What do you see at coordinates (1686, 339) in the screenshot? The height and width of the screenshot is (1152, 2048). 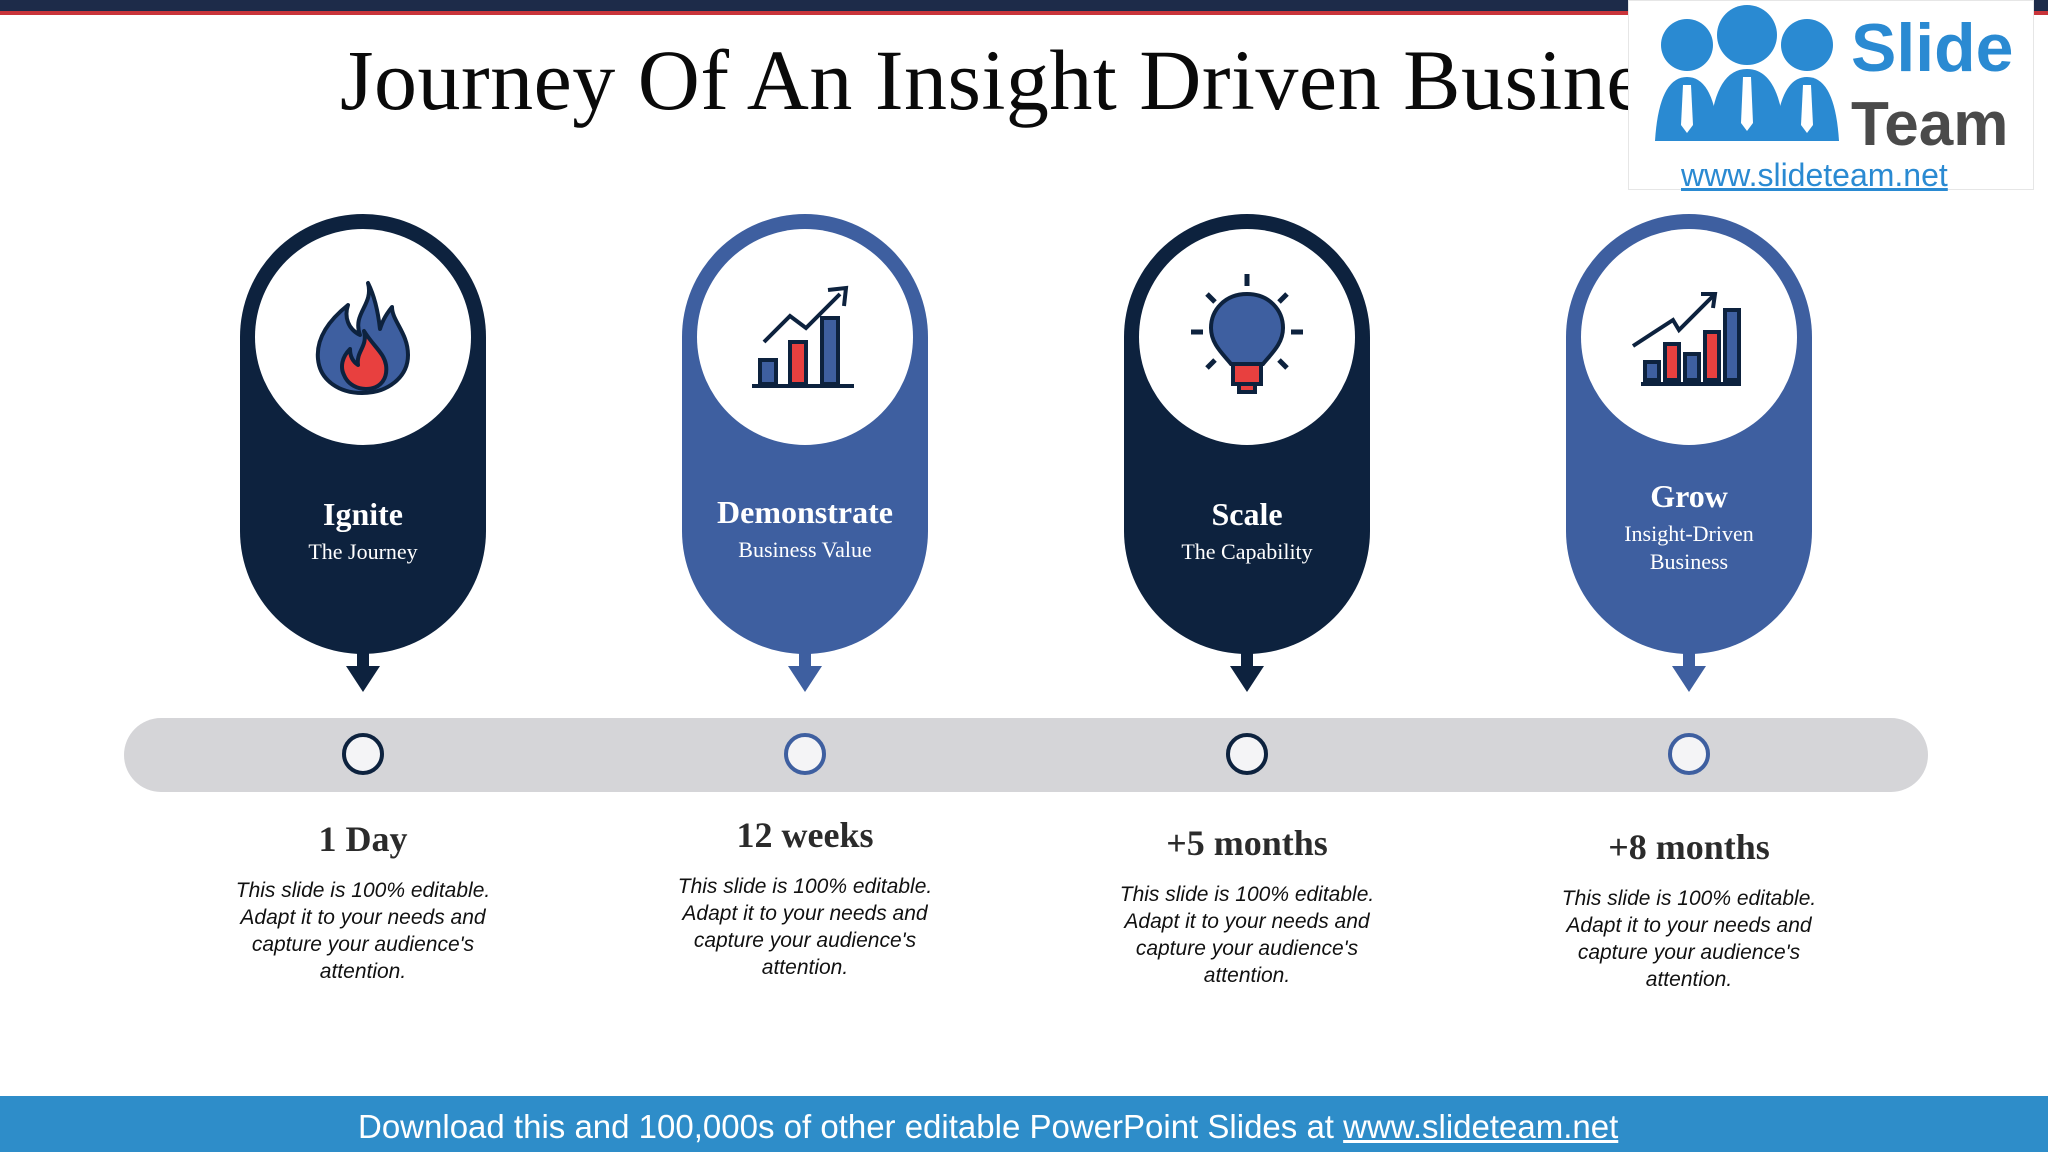 I see `bar-chart-trend-icon` at bounding box center [1686, 339].